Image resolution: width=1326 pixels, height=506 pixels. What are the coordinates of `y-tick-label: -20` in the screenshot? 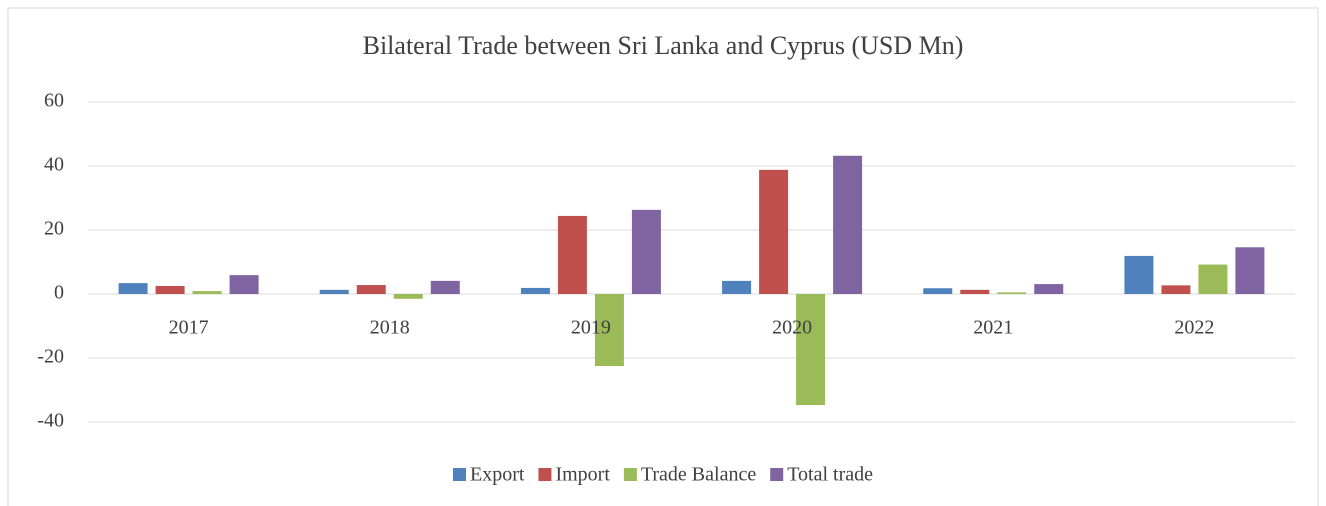 It's located at (50, 357).